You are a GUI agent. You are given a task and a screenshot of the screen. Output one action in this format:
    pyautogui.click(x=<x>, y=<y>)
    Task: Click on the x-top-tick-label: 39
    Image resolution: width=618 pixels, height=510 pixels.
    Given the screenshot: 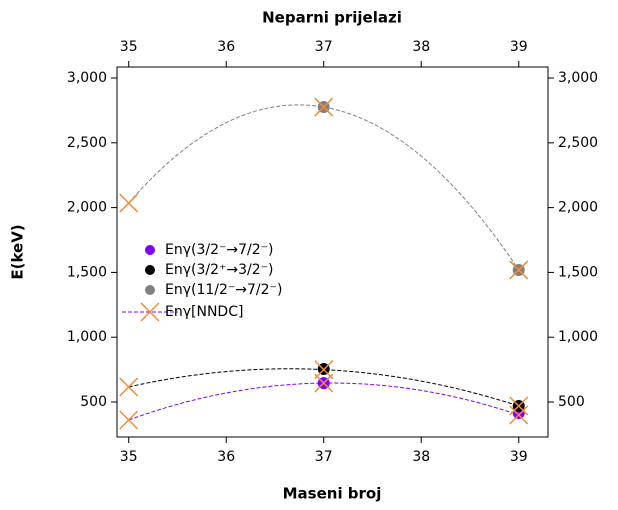 What is the action you would take?
    pyautogui.click(x=519, y=47)
    